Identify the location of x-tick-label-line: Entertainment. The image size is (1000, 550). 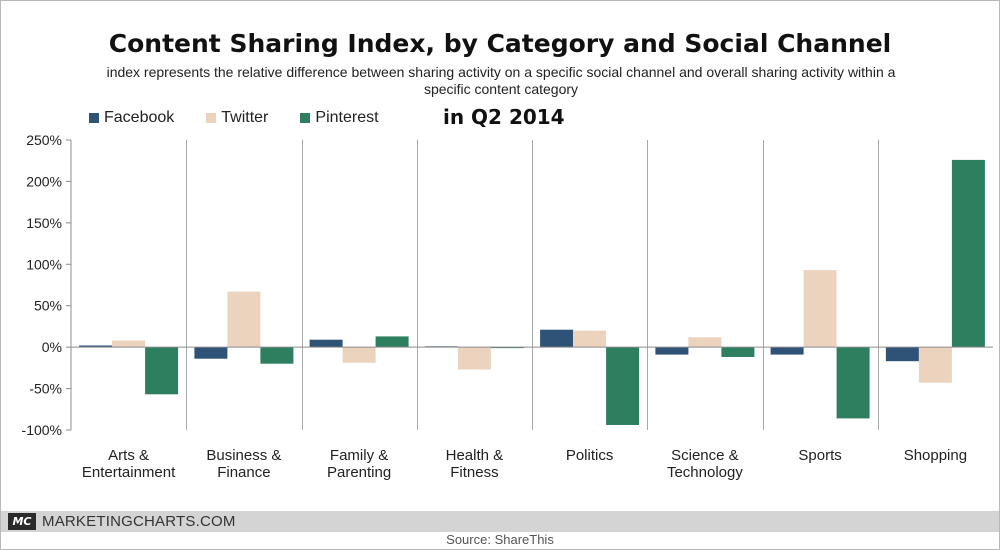
(129, 472).